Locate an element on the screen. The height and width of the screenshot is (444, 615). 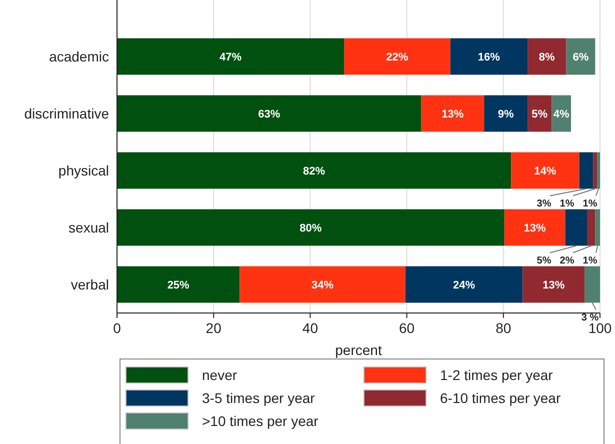
data-label: 82% is located at coordinates (314, 171).